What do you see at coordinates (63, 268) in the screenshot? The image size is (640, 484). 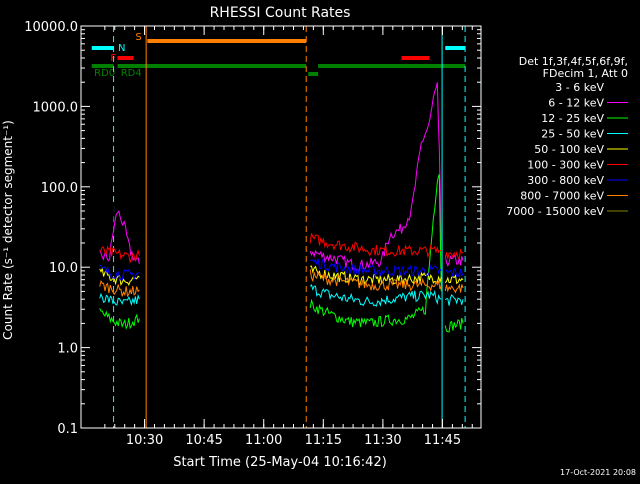 I see `y-tick-label: 10.0` at bounding box center [63, 268].